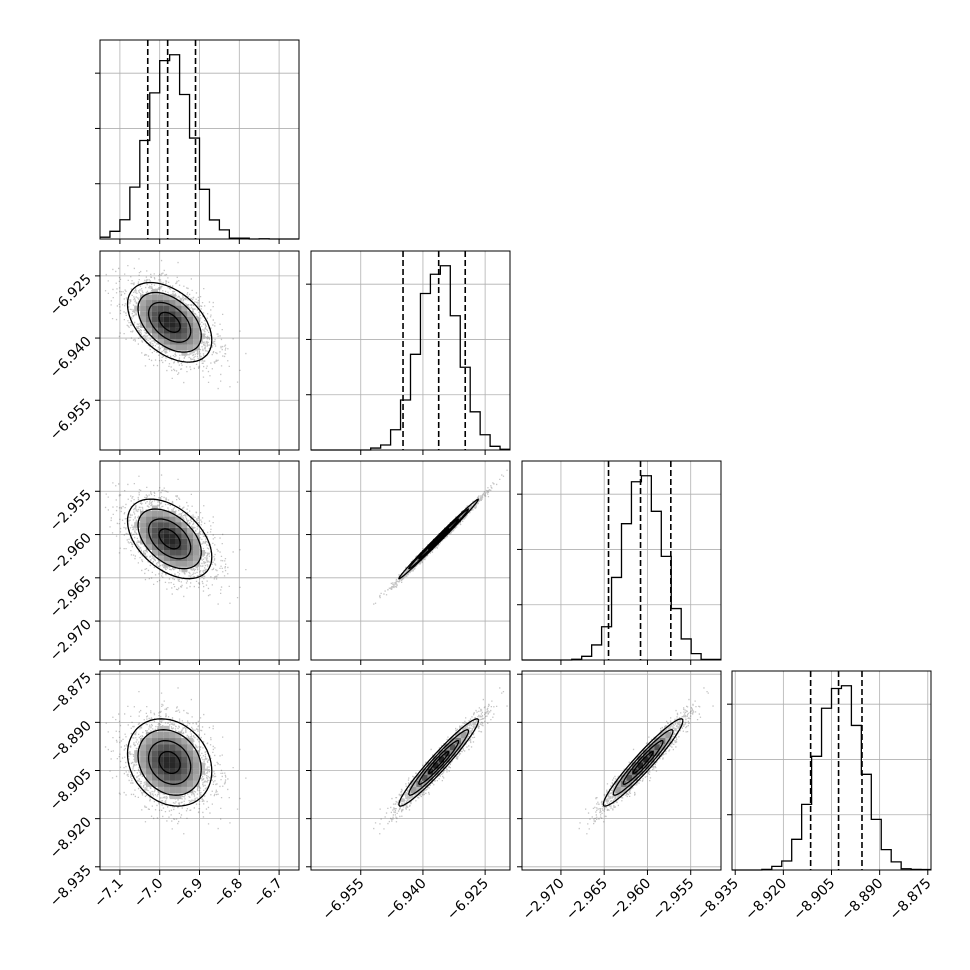  What do you see at coordinates (71, 694) in the screenshot?
I see `ytick-label-3-4: −8.875` at bounding box center [71, 694].